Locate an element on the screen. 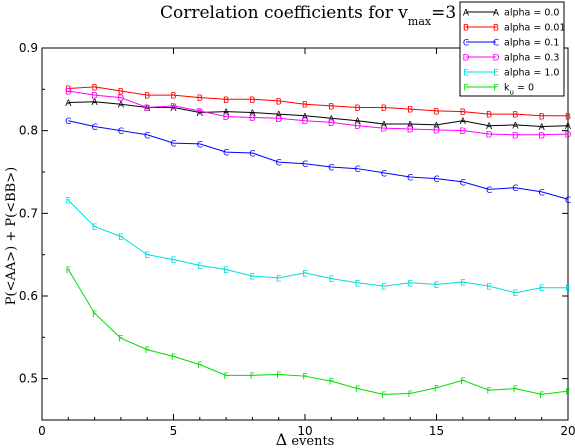 This screenshot has height=448, width=575. legend-label: alpha = 0.1 is located at coordinates (531, 43).